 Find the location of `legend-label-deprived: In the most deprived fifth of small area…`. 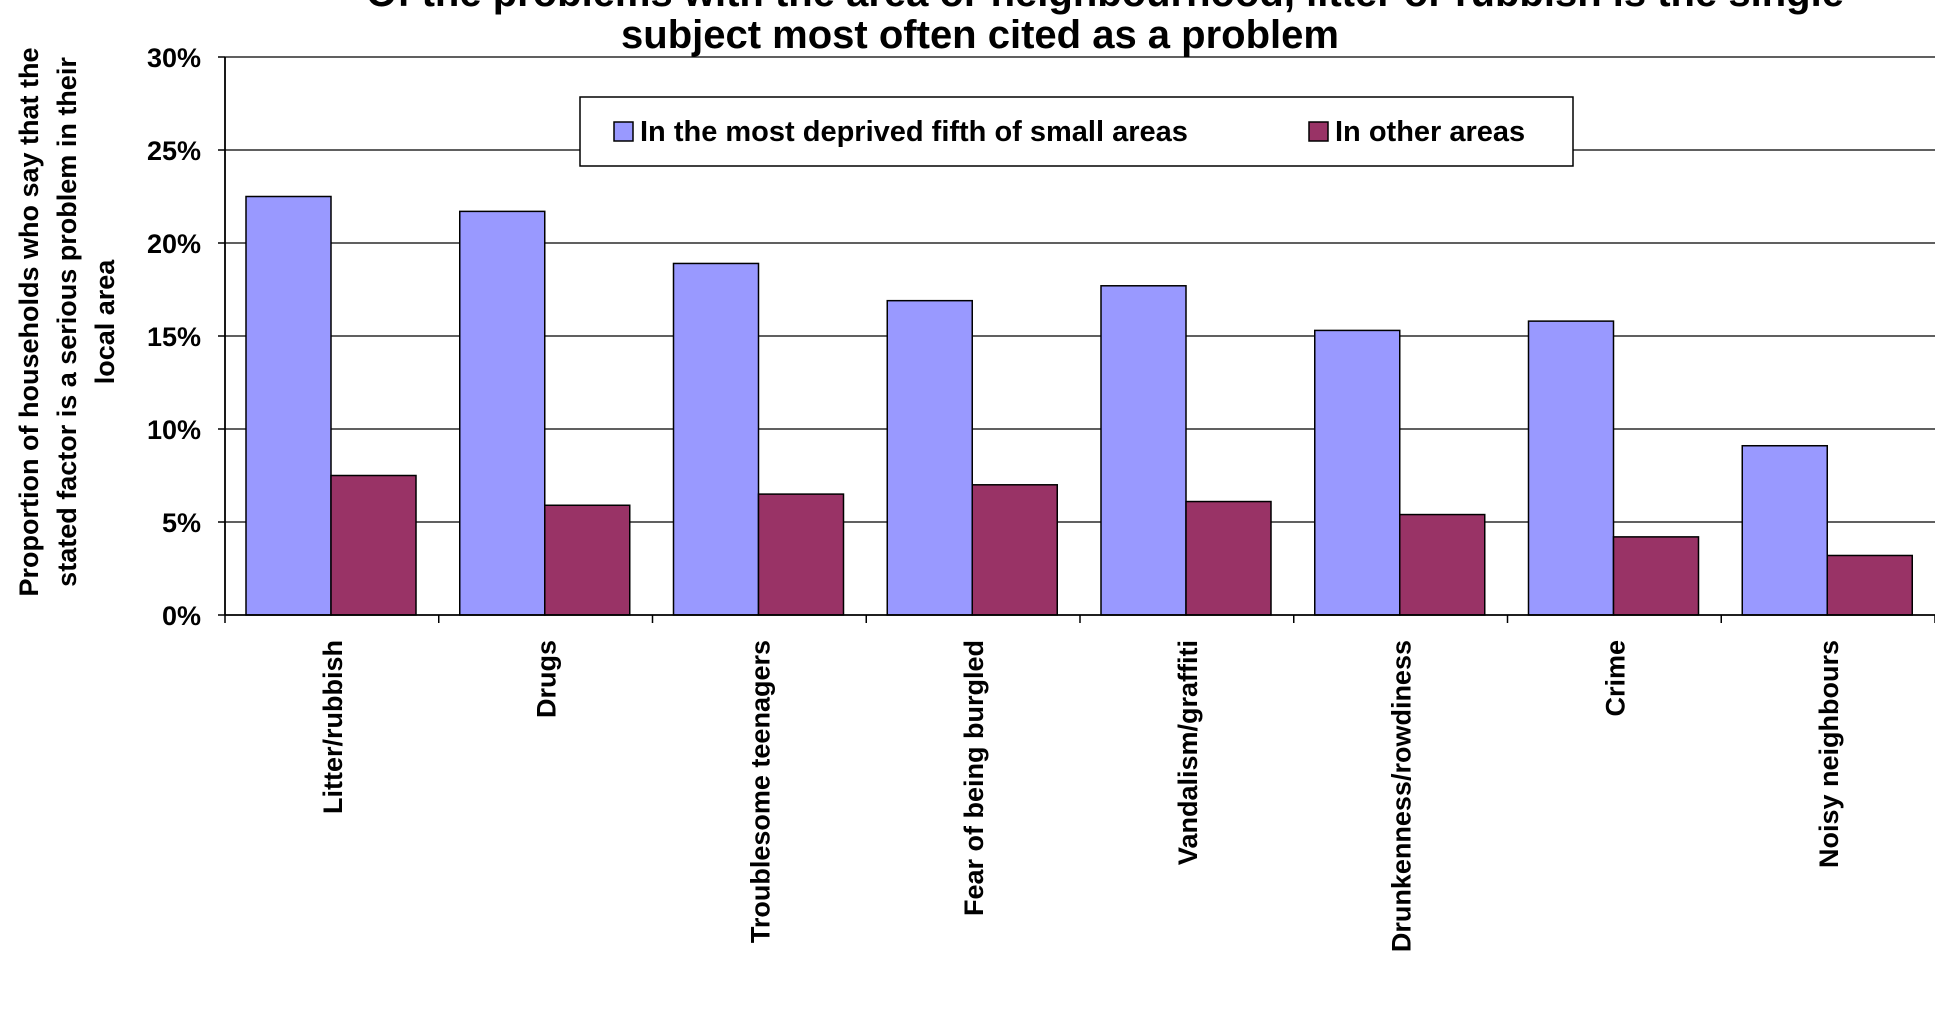

legend-label-deprived: In the most deprived fifth of small area… is located at coordinates (914, 132).